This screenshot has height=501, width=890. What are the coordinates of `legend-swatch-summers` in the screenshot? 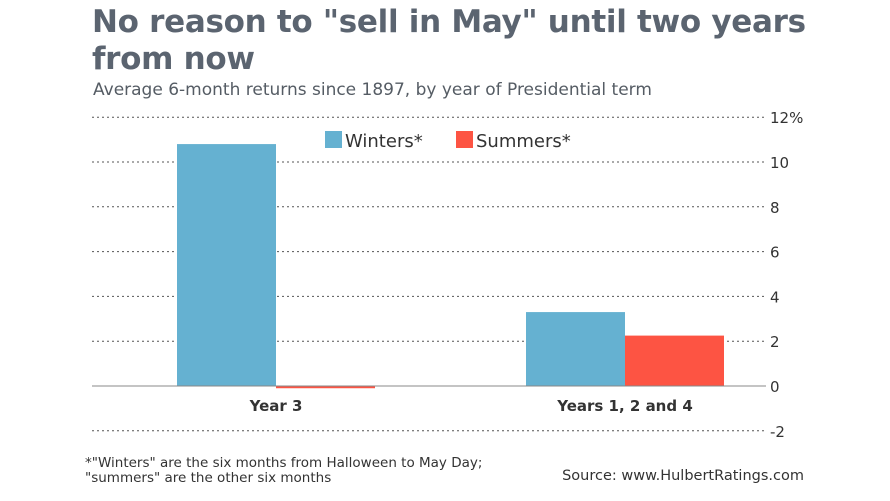 It's located at (464, 139).